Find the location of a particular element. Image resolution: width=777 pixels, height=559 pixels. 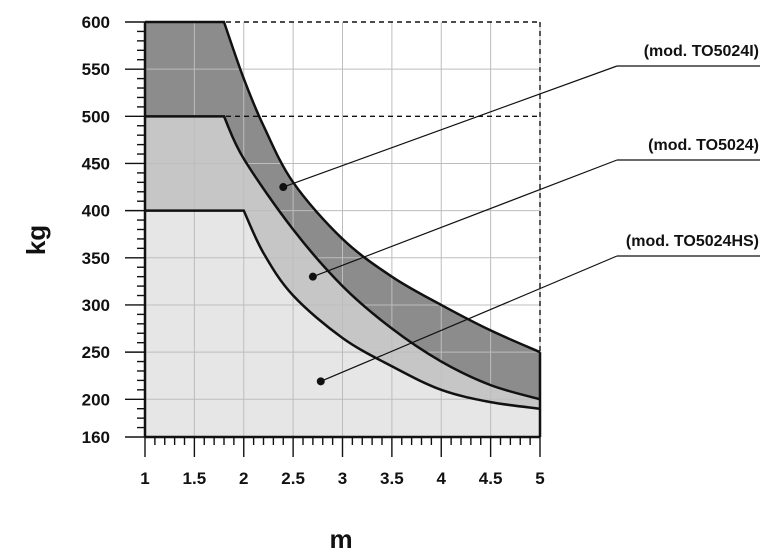

y-tick-label: 500 is located at coordinates (96, 116).